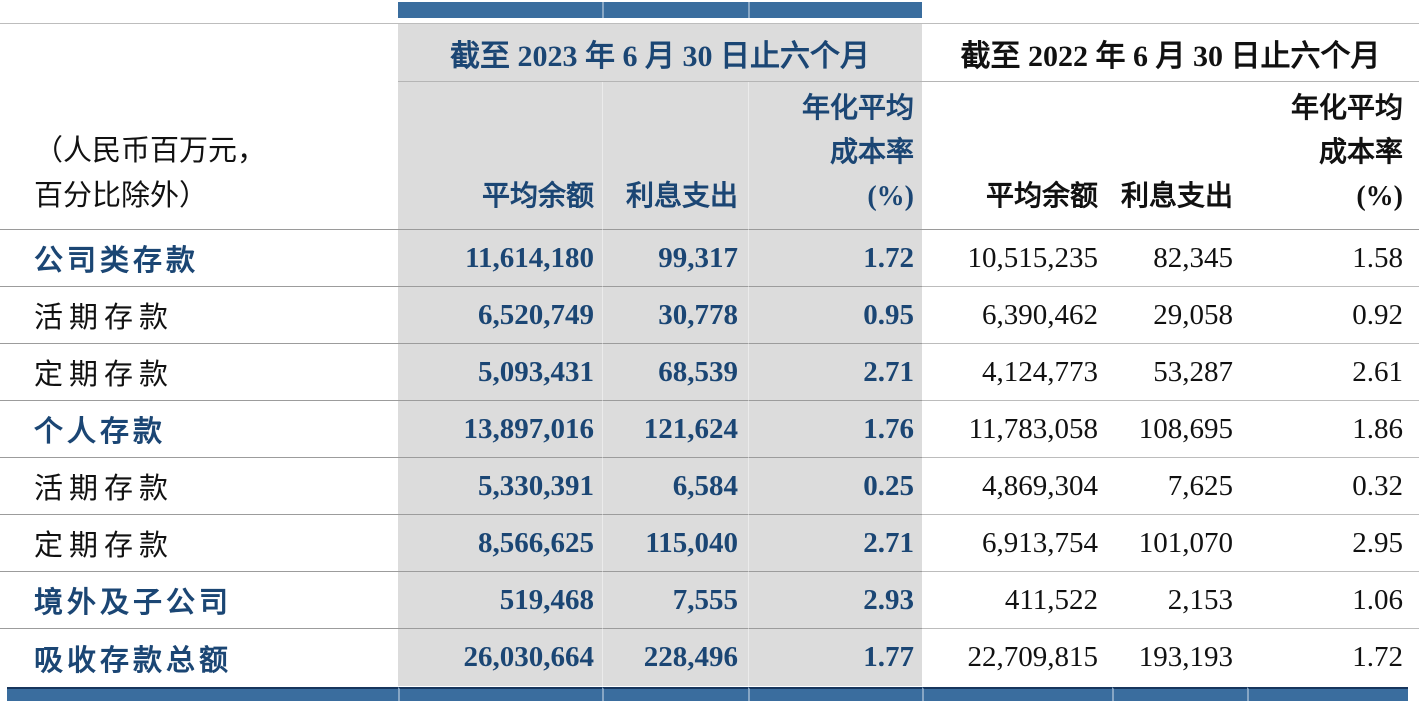 This screenshot has height=707, width=1419. What do you see at coordinates (1033, 657) in the screenshot?
I see `avg-balance-2022: 22,709,815` at bounding box center [1033, 657].